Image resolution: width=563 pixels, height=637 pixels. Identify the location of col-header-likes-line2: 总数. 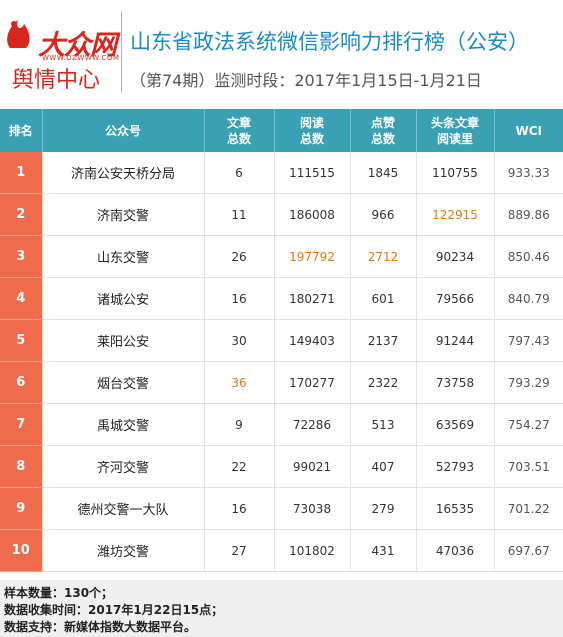
(382, 138).